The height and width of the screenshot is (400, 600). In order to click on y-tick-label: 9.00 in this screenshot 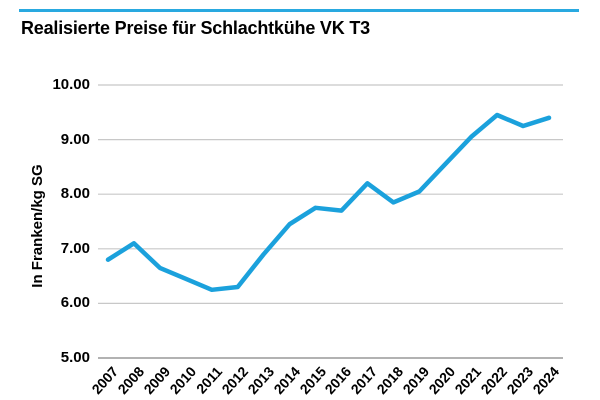, I will do `click(75, 139)`.